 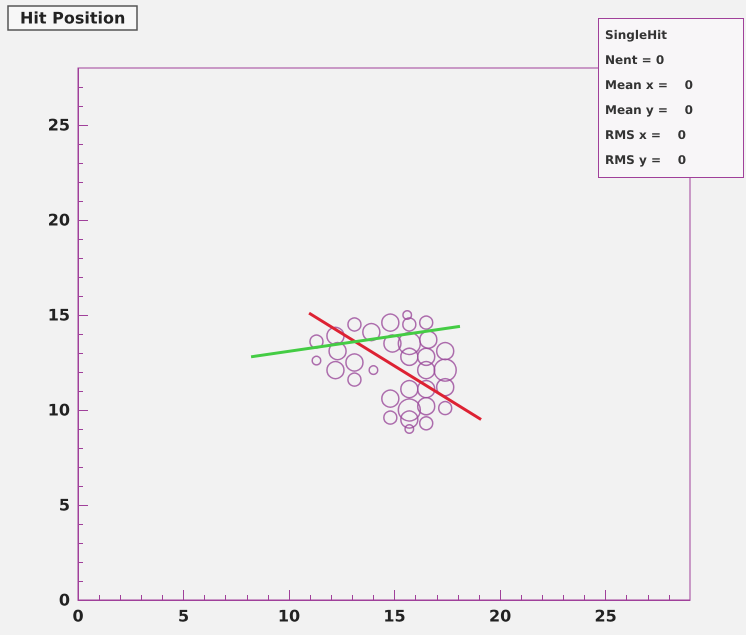 I want to click on annotation: Mean x = 0, so click(x=649, y=85).